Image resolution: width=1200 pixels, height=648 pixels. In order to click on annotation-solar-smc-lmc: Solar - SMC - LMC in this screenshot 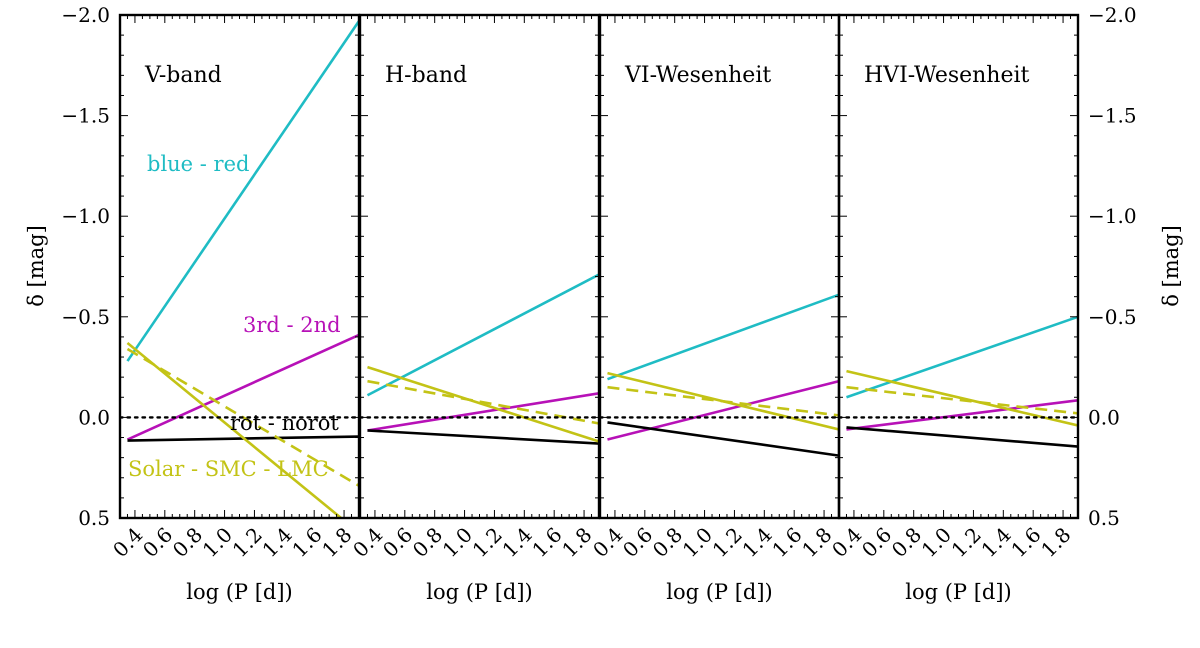, I will do `click(228, 469)`.